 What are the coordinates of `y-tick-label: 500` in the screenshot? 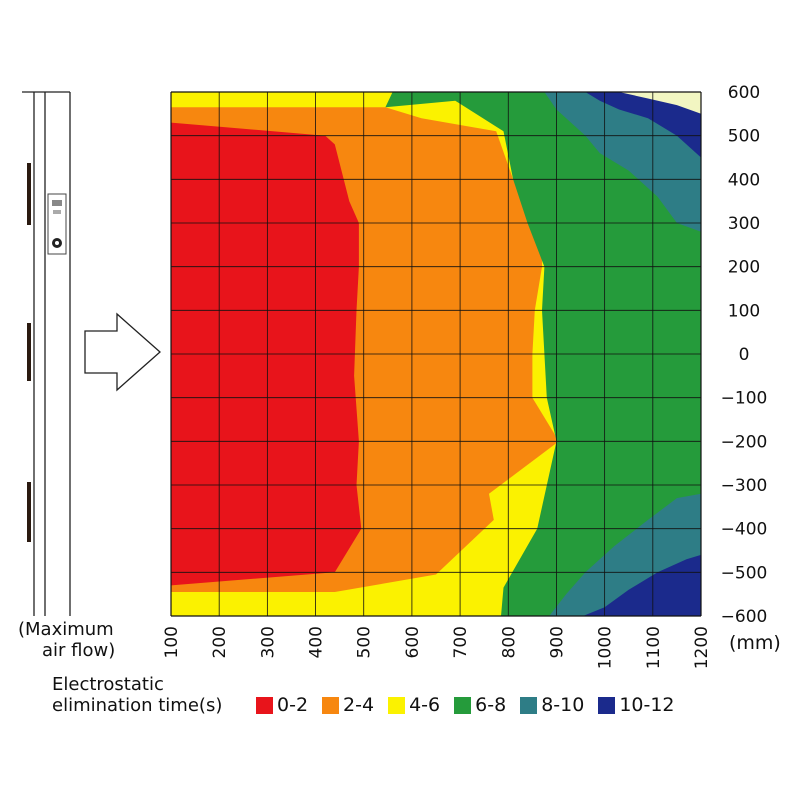 It's located at (744, 137).